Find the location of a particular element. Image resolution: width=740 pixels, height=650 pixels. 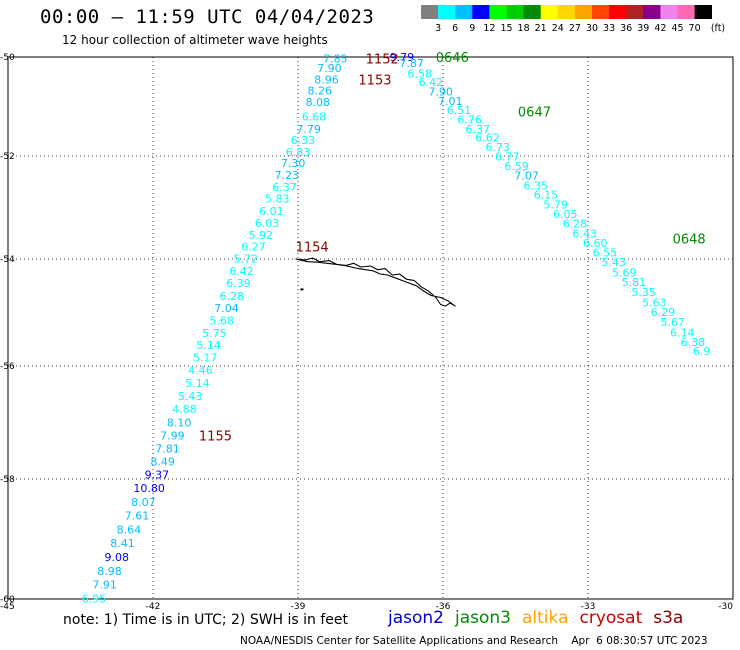

map-title: 00:00 – 11:59 UTC 04/04/2023 is located at coordinates (207, 17).